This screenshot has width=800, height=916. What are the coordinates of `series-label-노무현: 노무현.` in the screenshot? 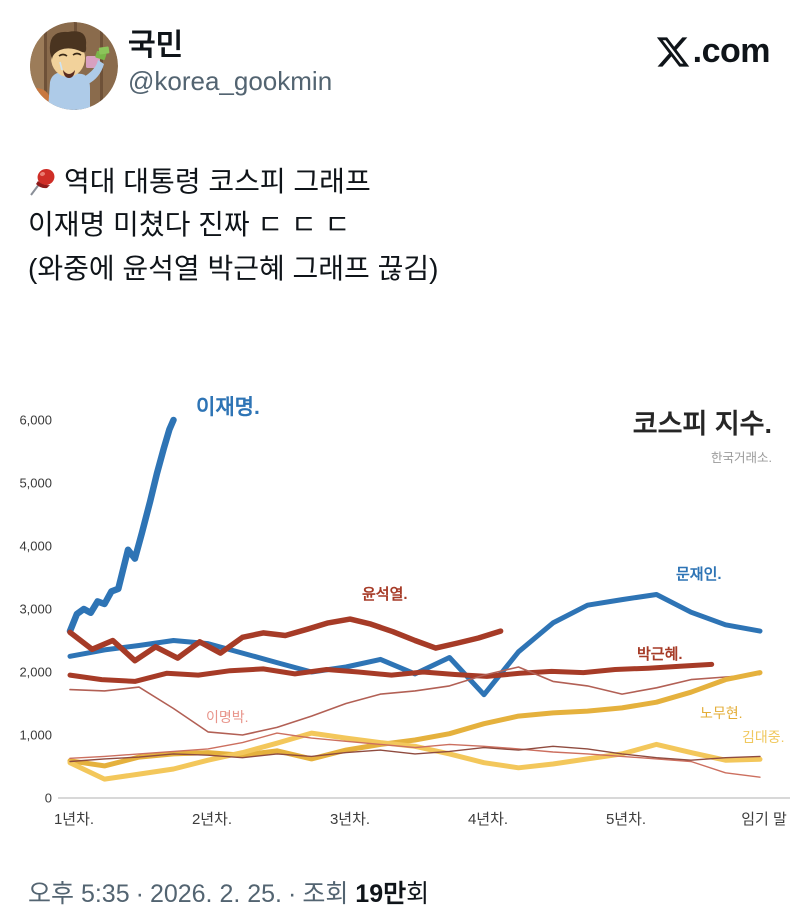 It's located at (721, 713).